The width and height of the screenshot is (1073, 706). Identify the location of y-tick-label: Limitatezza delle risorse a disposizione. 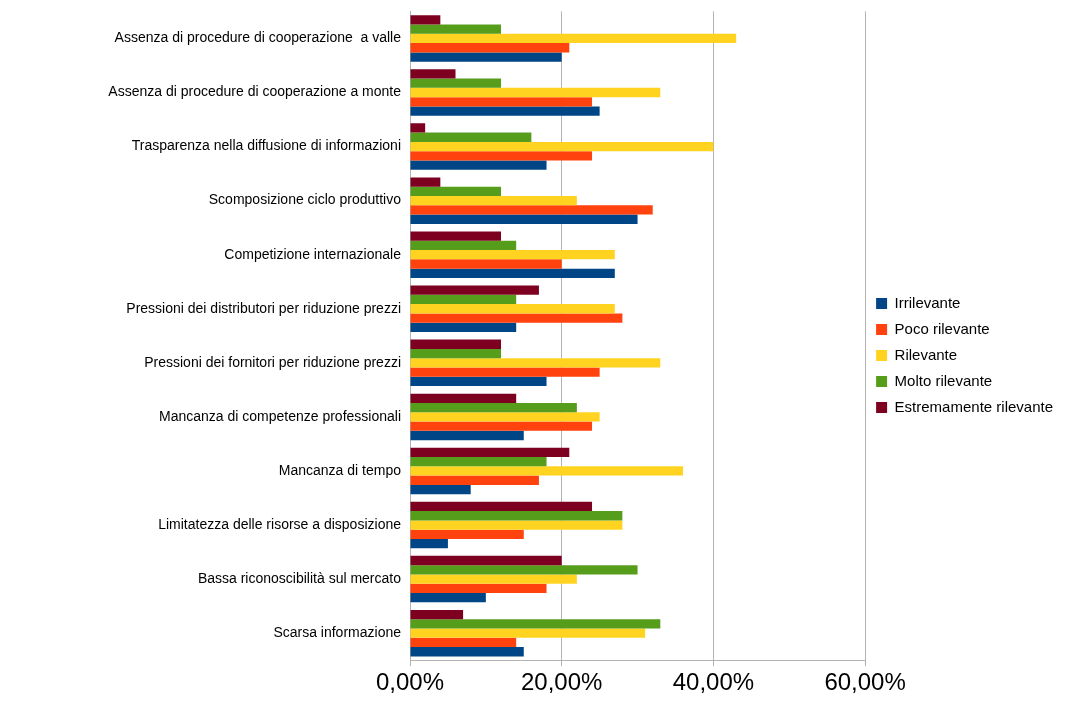
(280, 523).